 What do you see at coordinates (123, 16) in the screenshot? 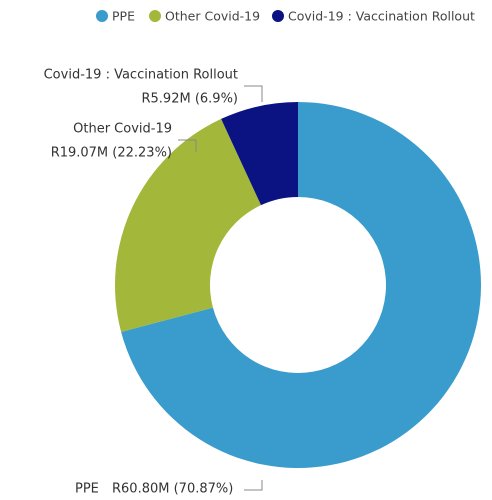
I see `legend-label: PPE` at bounding box center [123, 16].